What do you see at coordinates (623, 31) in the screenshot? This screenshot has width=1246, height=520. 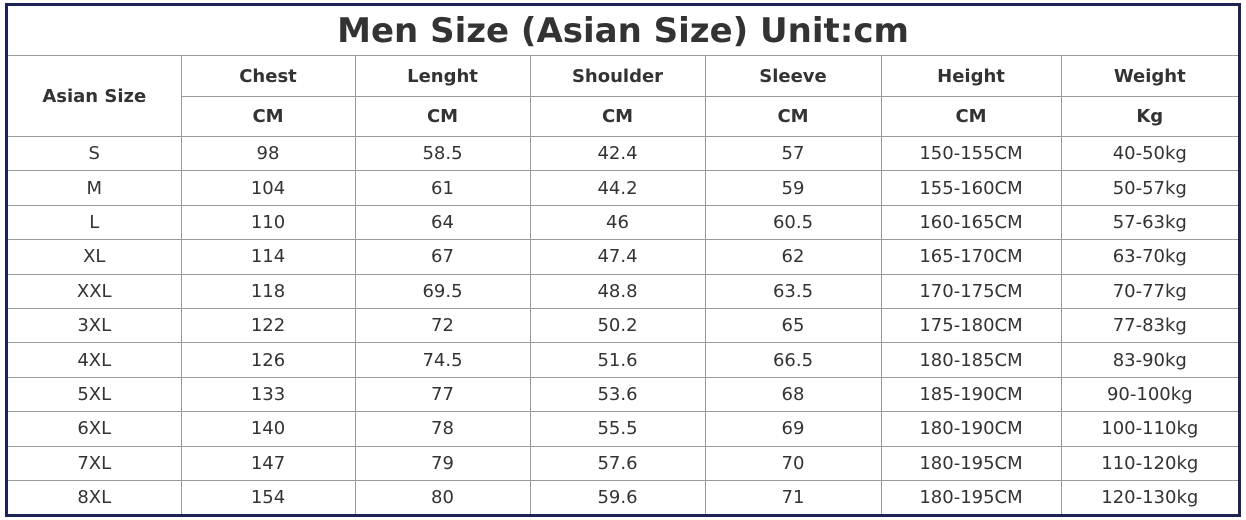 I see `table-title: Men Size (Asian Size) Unit:cm` at bounding box center [623, 31].